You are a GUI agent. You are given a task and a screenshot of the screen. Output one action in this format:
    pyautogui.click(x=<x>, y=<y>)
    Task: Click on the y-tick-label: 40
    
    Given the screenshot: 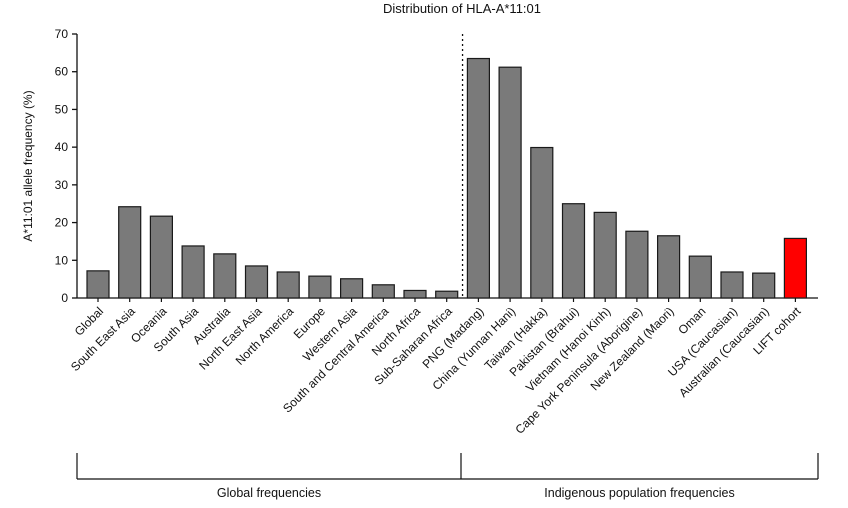 What is the action you would take?
    pyautogui.click(x=62, y=147)
    